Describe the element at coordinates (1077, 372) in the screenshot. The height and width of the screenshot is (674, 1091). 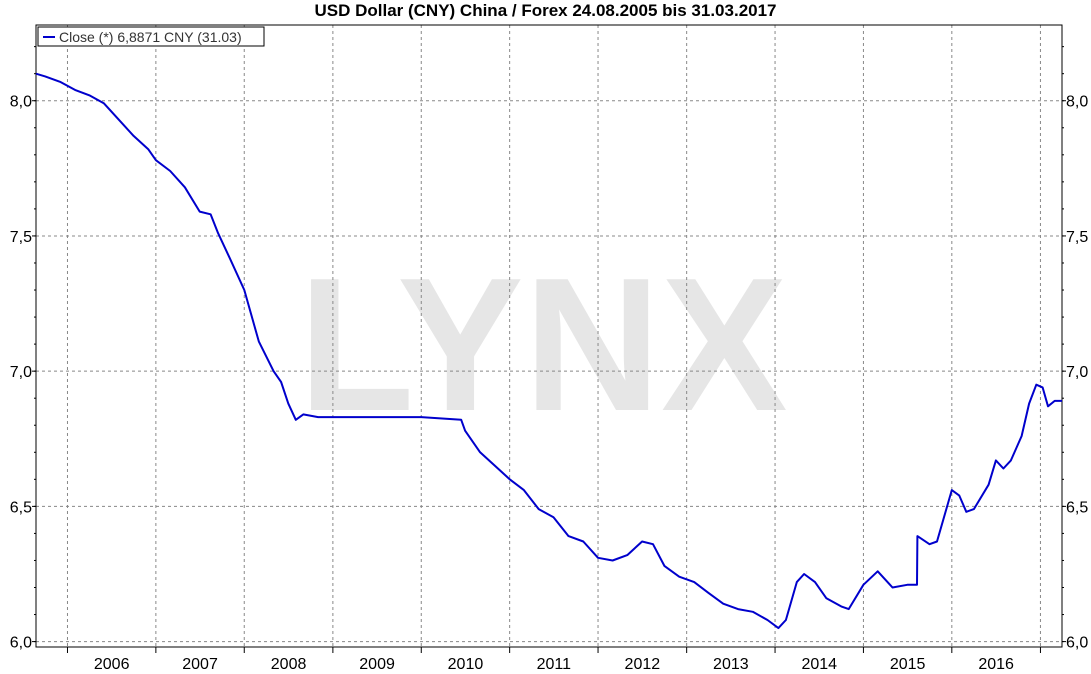
I see `y-tick-label-right: 7,0` at that location.